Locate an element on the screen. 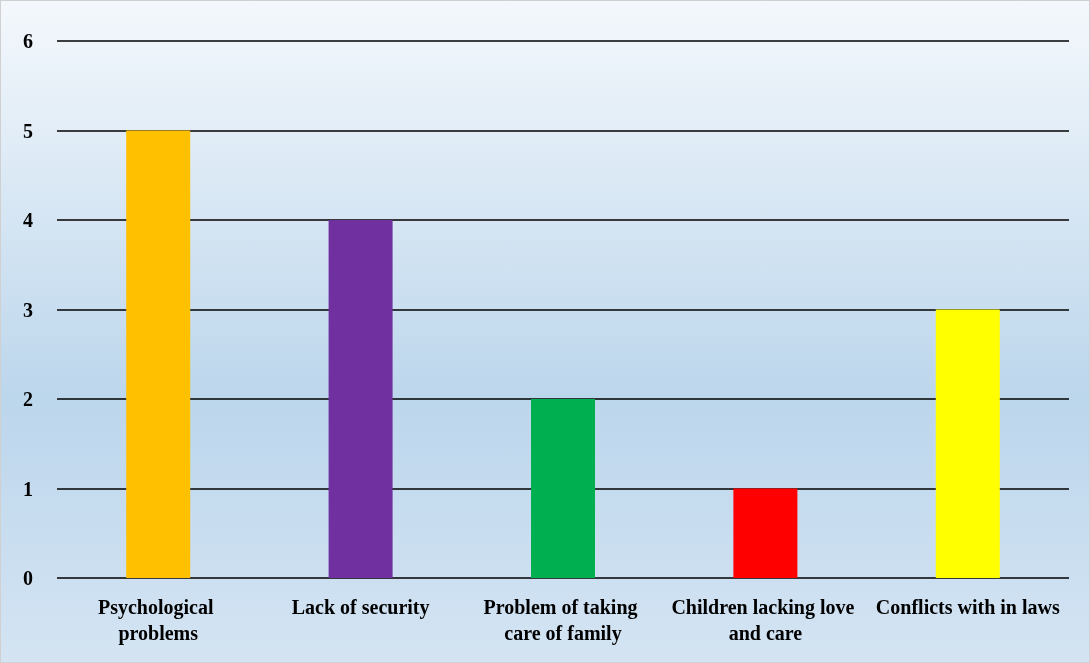  y-tick-label: 3 is located at coordinates (28, 309).